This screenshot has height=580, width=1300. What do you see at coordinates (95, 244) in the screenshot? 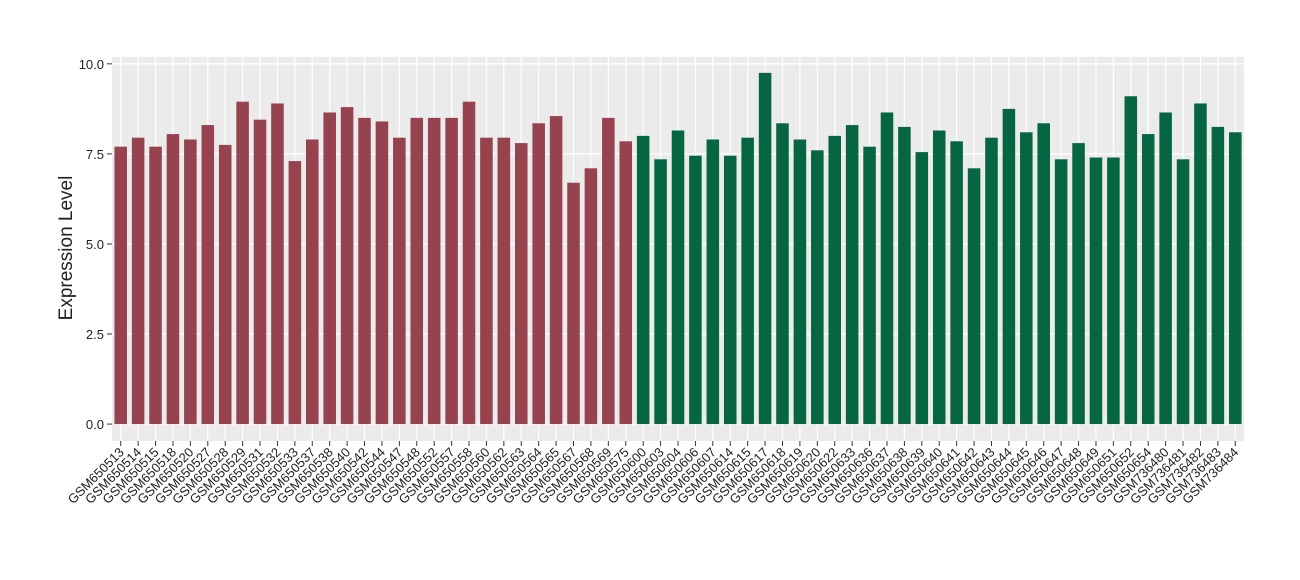
I see `y-tick-label: 5.0` at bounding box center [95, 244].